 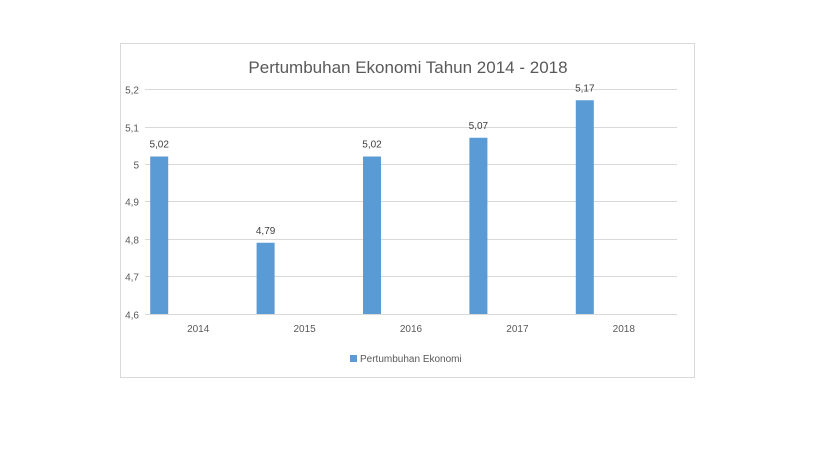 I want to click on bar-2016, so click(x=372, y=235).